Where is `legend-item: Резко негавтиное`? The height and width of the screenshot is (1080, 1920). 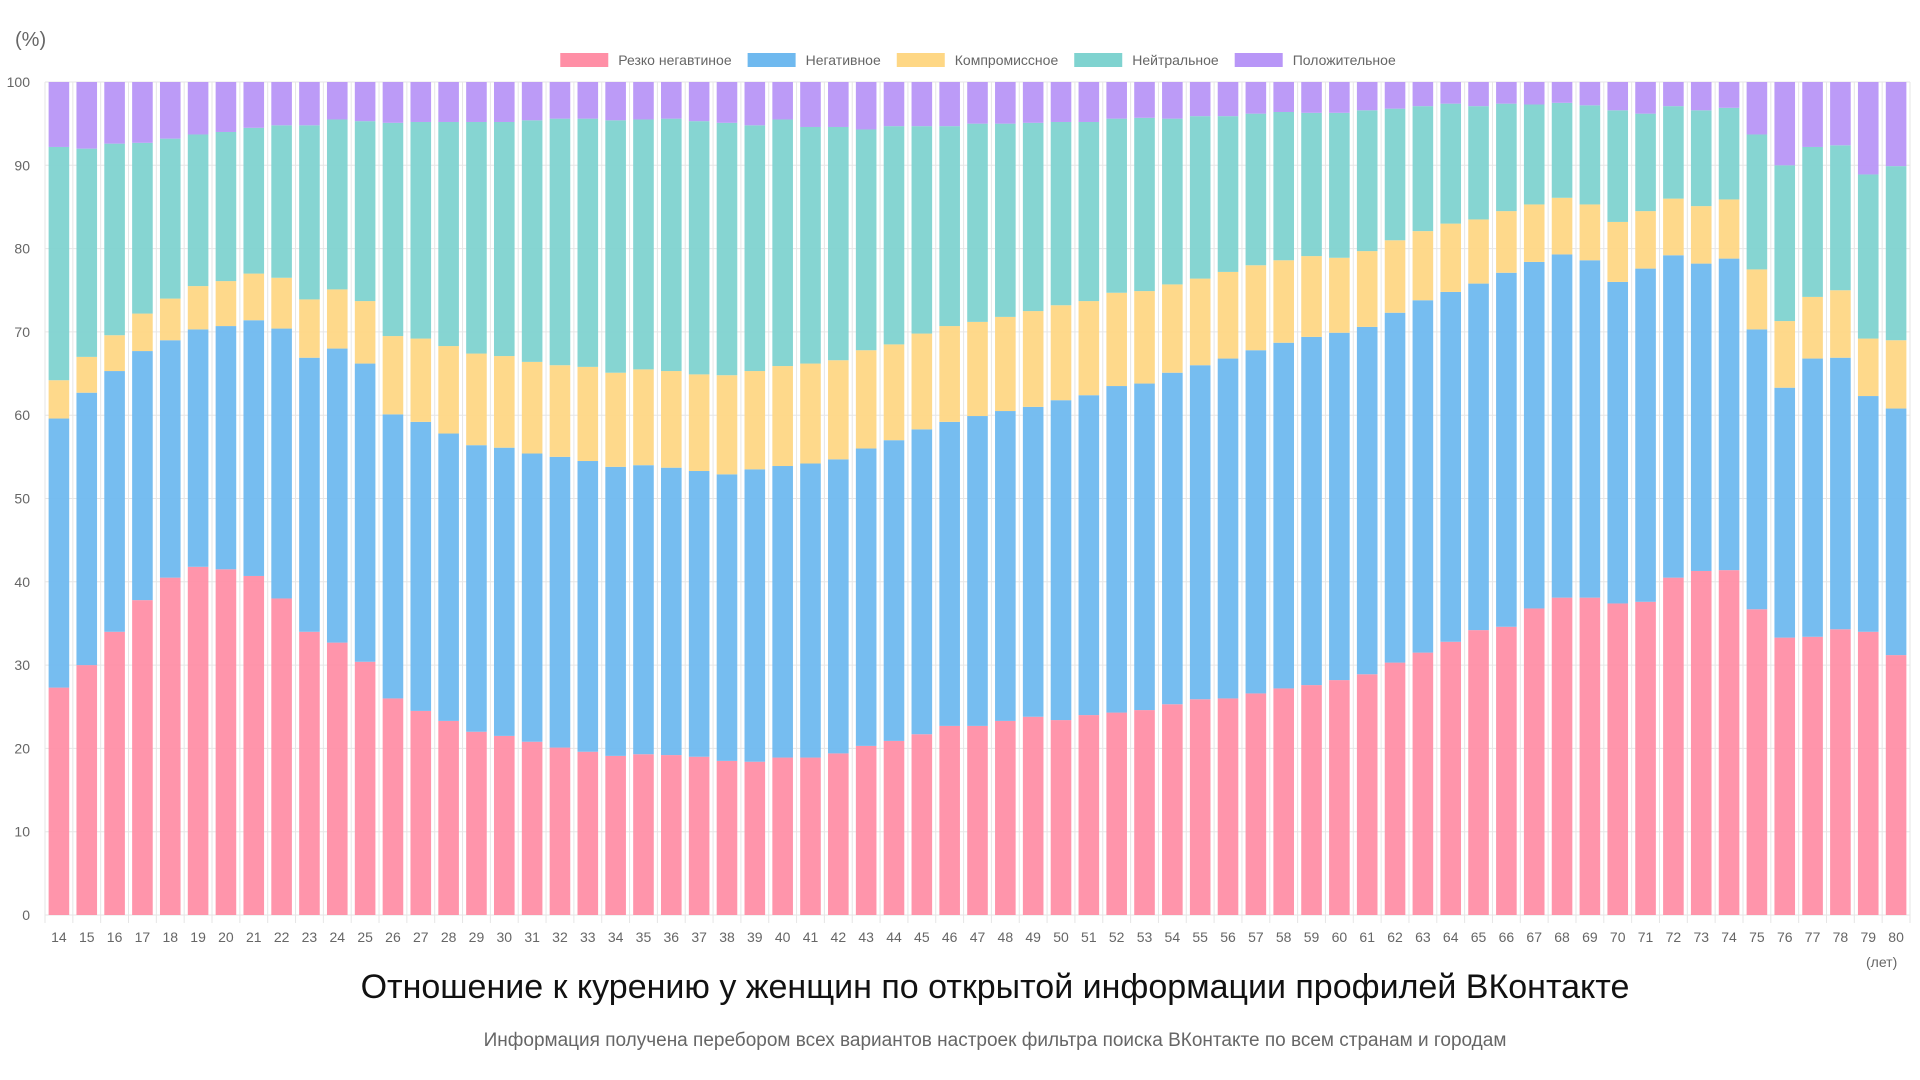 legend-item: Резко негавтиное is located at coordinates (646, 60).